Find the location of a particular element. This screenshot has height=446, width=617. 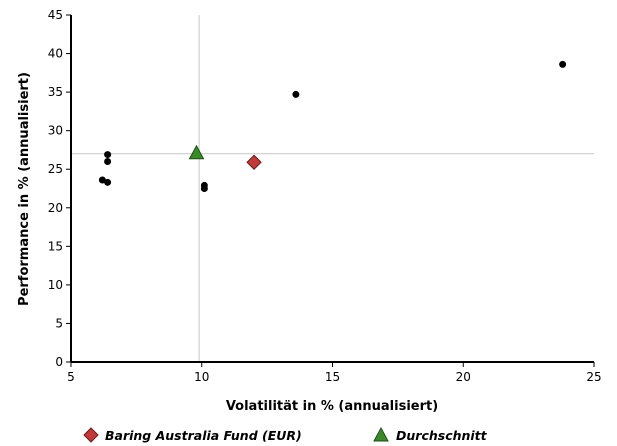

x-tick-label: 10 is located at coordinates (201, 377).